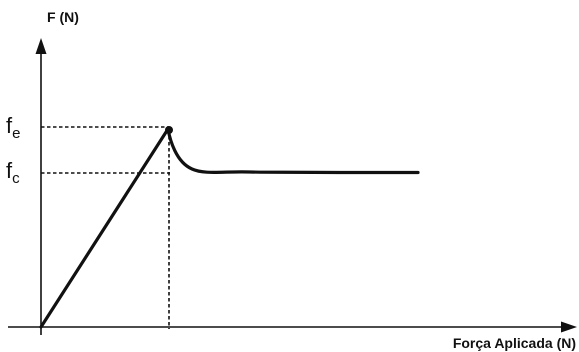 This screenshot has height=352, width=579. I want to click on x-axis-title: Força Aplicada (N), so click(514, 343).